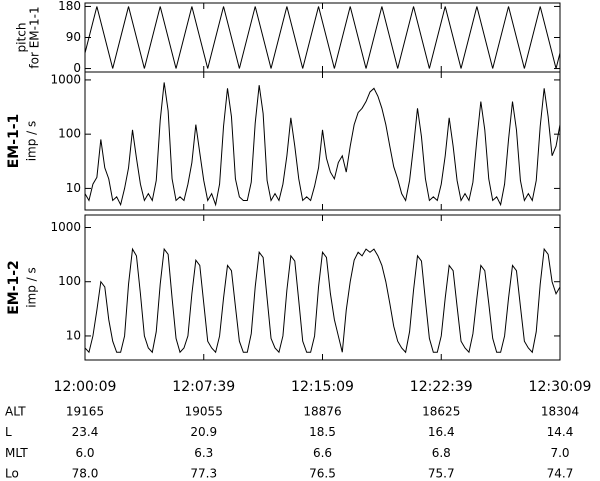 This screenshot has width=600, height=481. Describe the element at coordinates (73, 37) in the screenshot. I see `y-tick-label: 90` at that location.